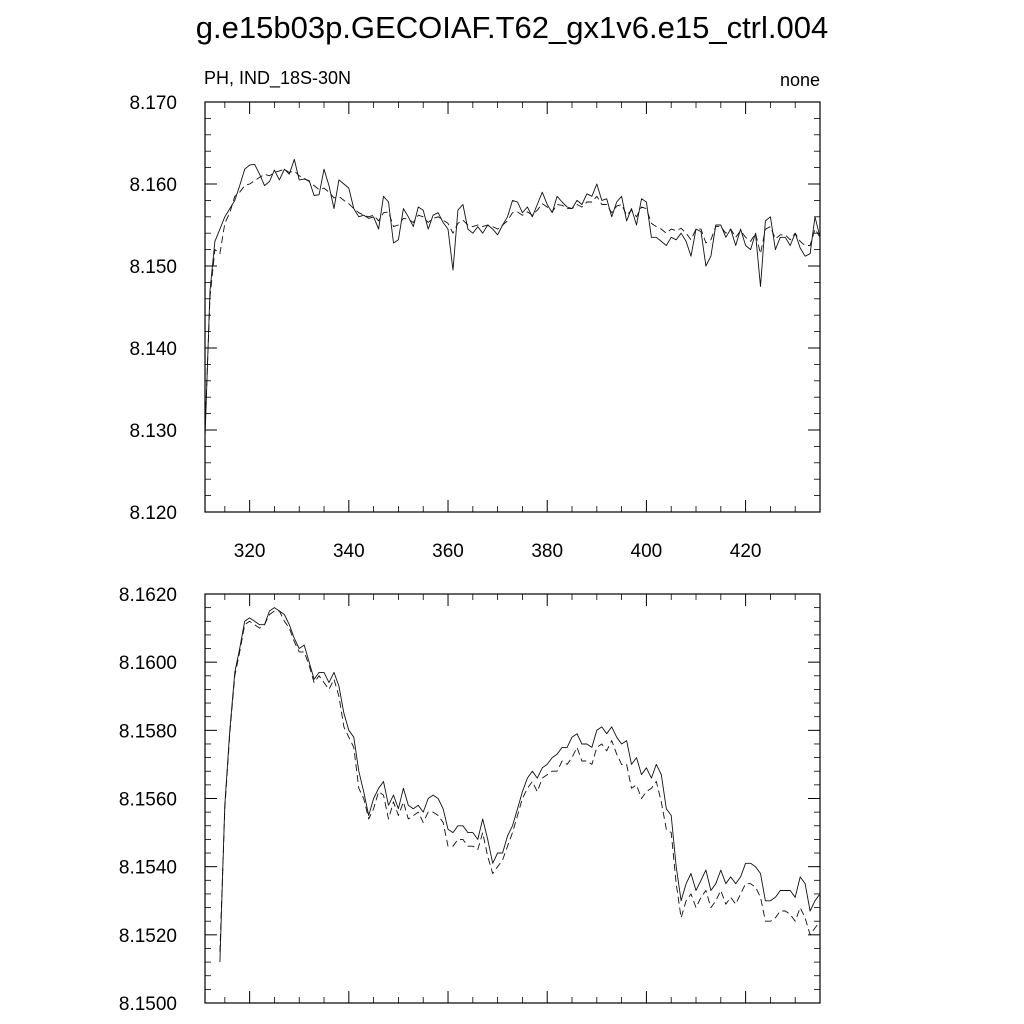 Image resolution: width=1024 pixels, height=1024 pixels. I want to click on panel-top-left-label: PH, IND_18S-30N, so click(277, 78).